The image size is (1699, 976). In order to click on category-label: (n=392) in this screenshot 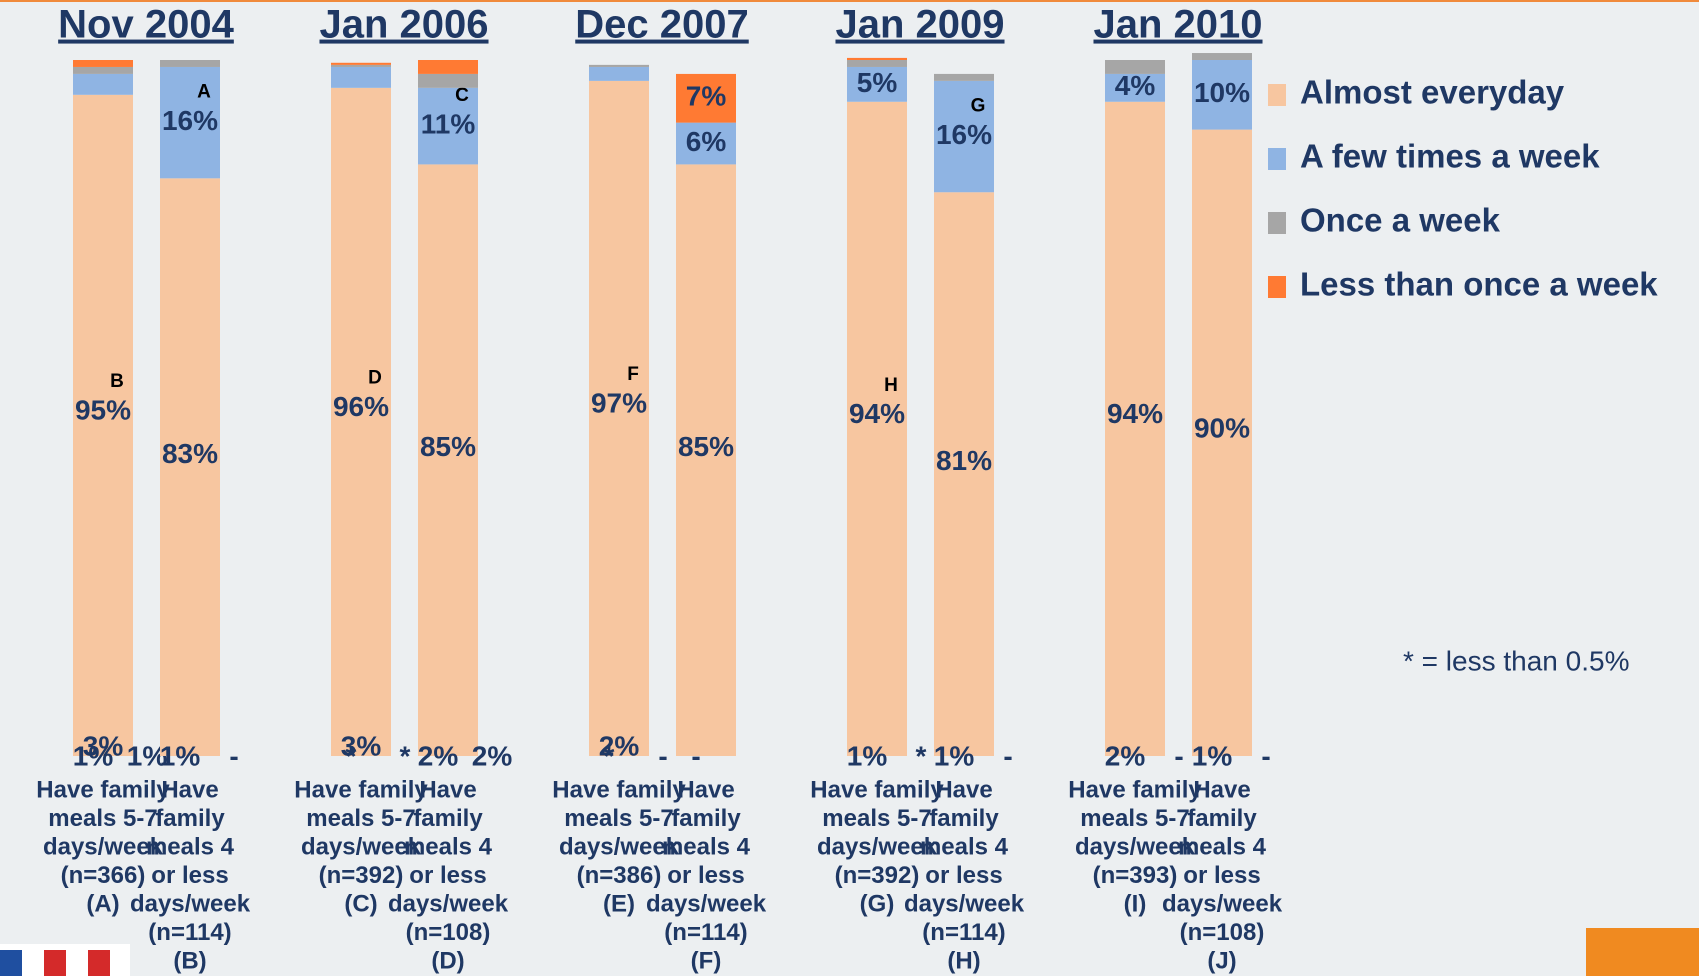, I will do `click(361, 875)`.